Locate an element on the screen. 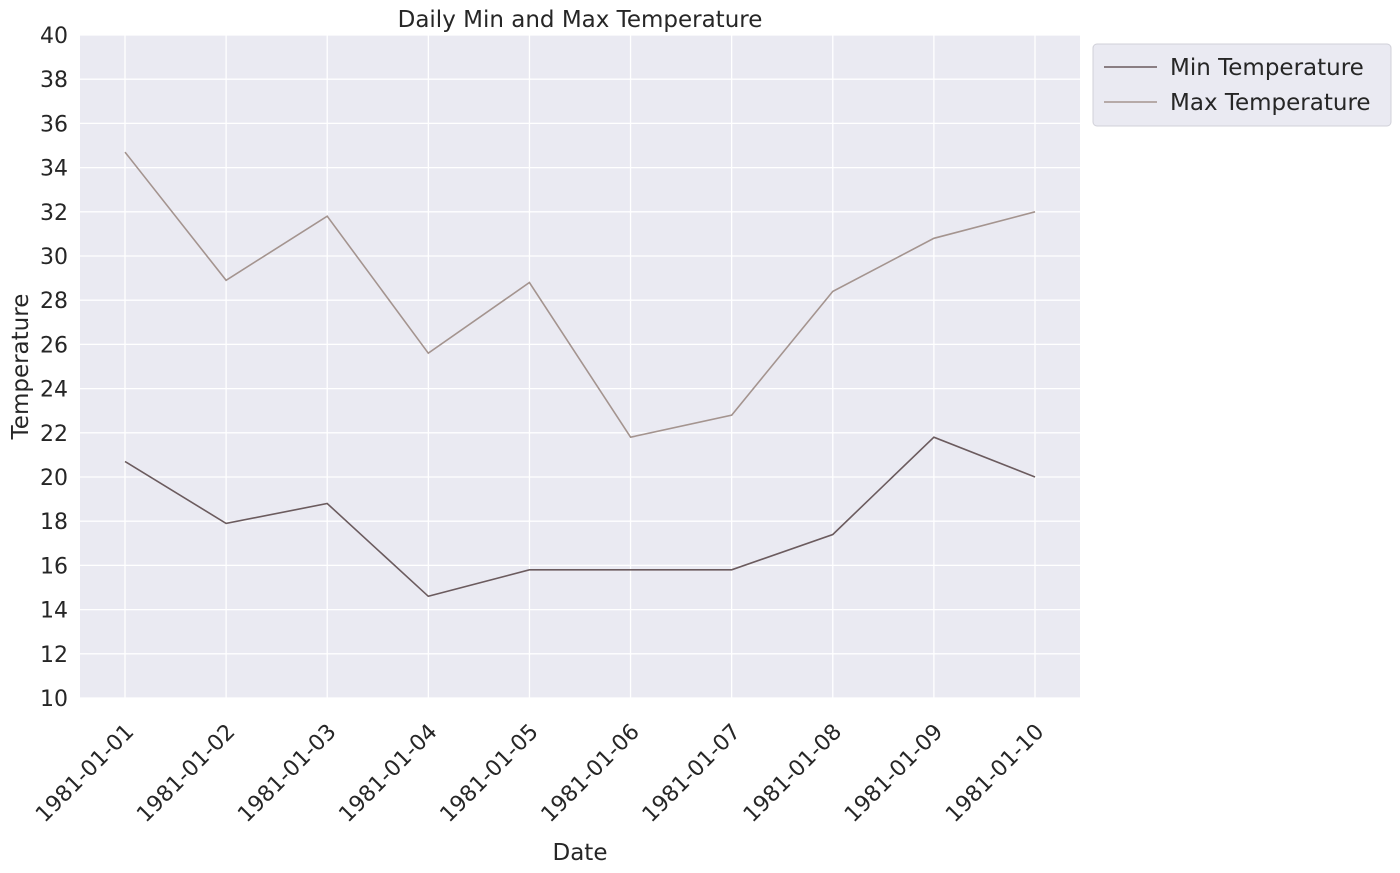 The image size is (1400, 873). y-tick-label: 32 is located at coordinates (54, 213).